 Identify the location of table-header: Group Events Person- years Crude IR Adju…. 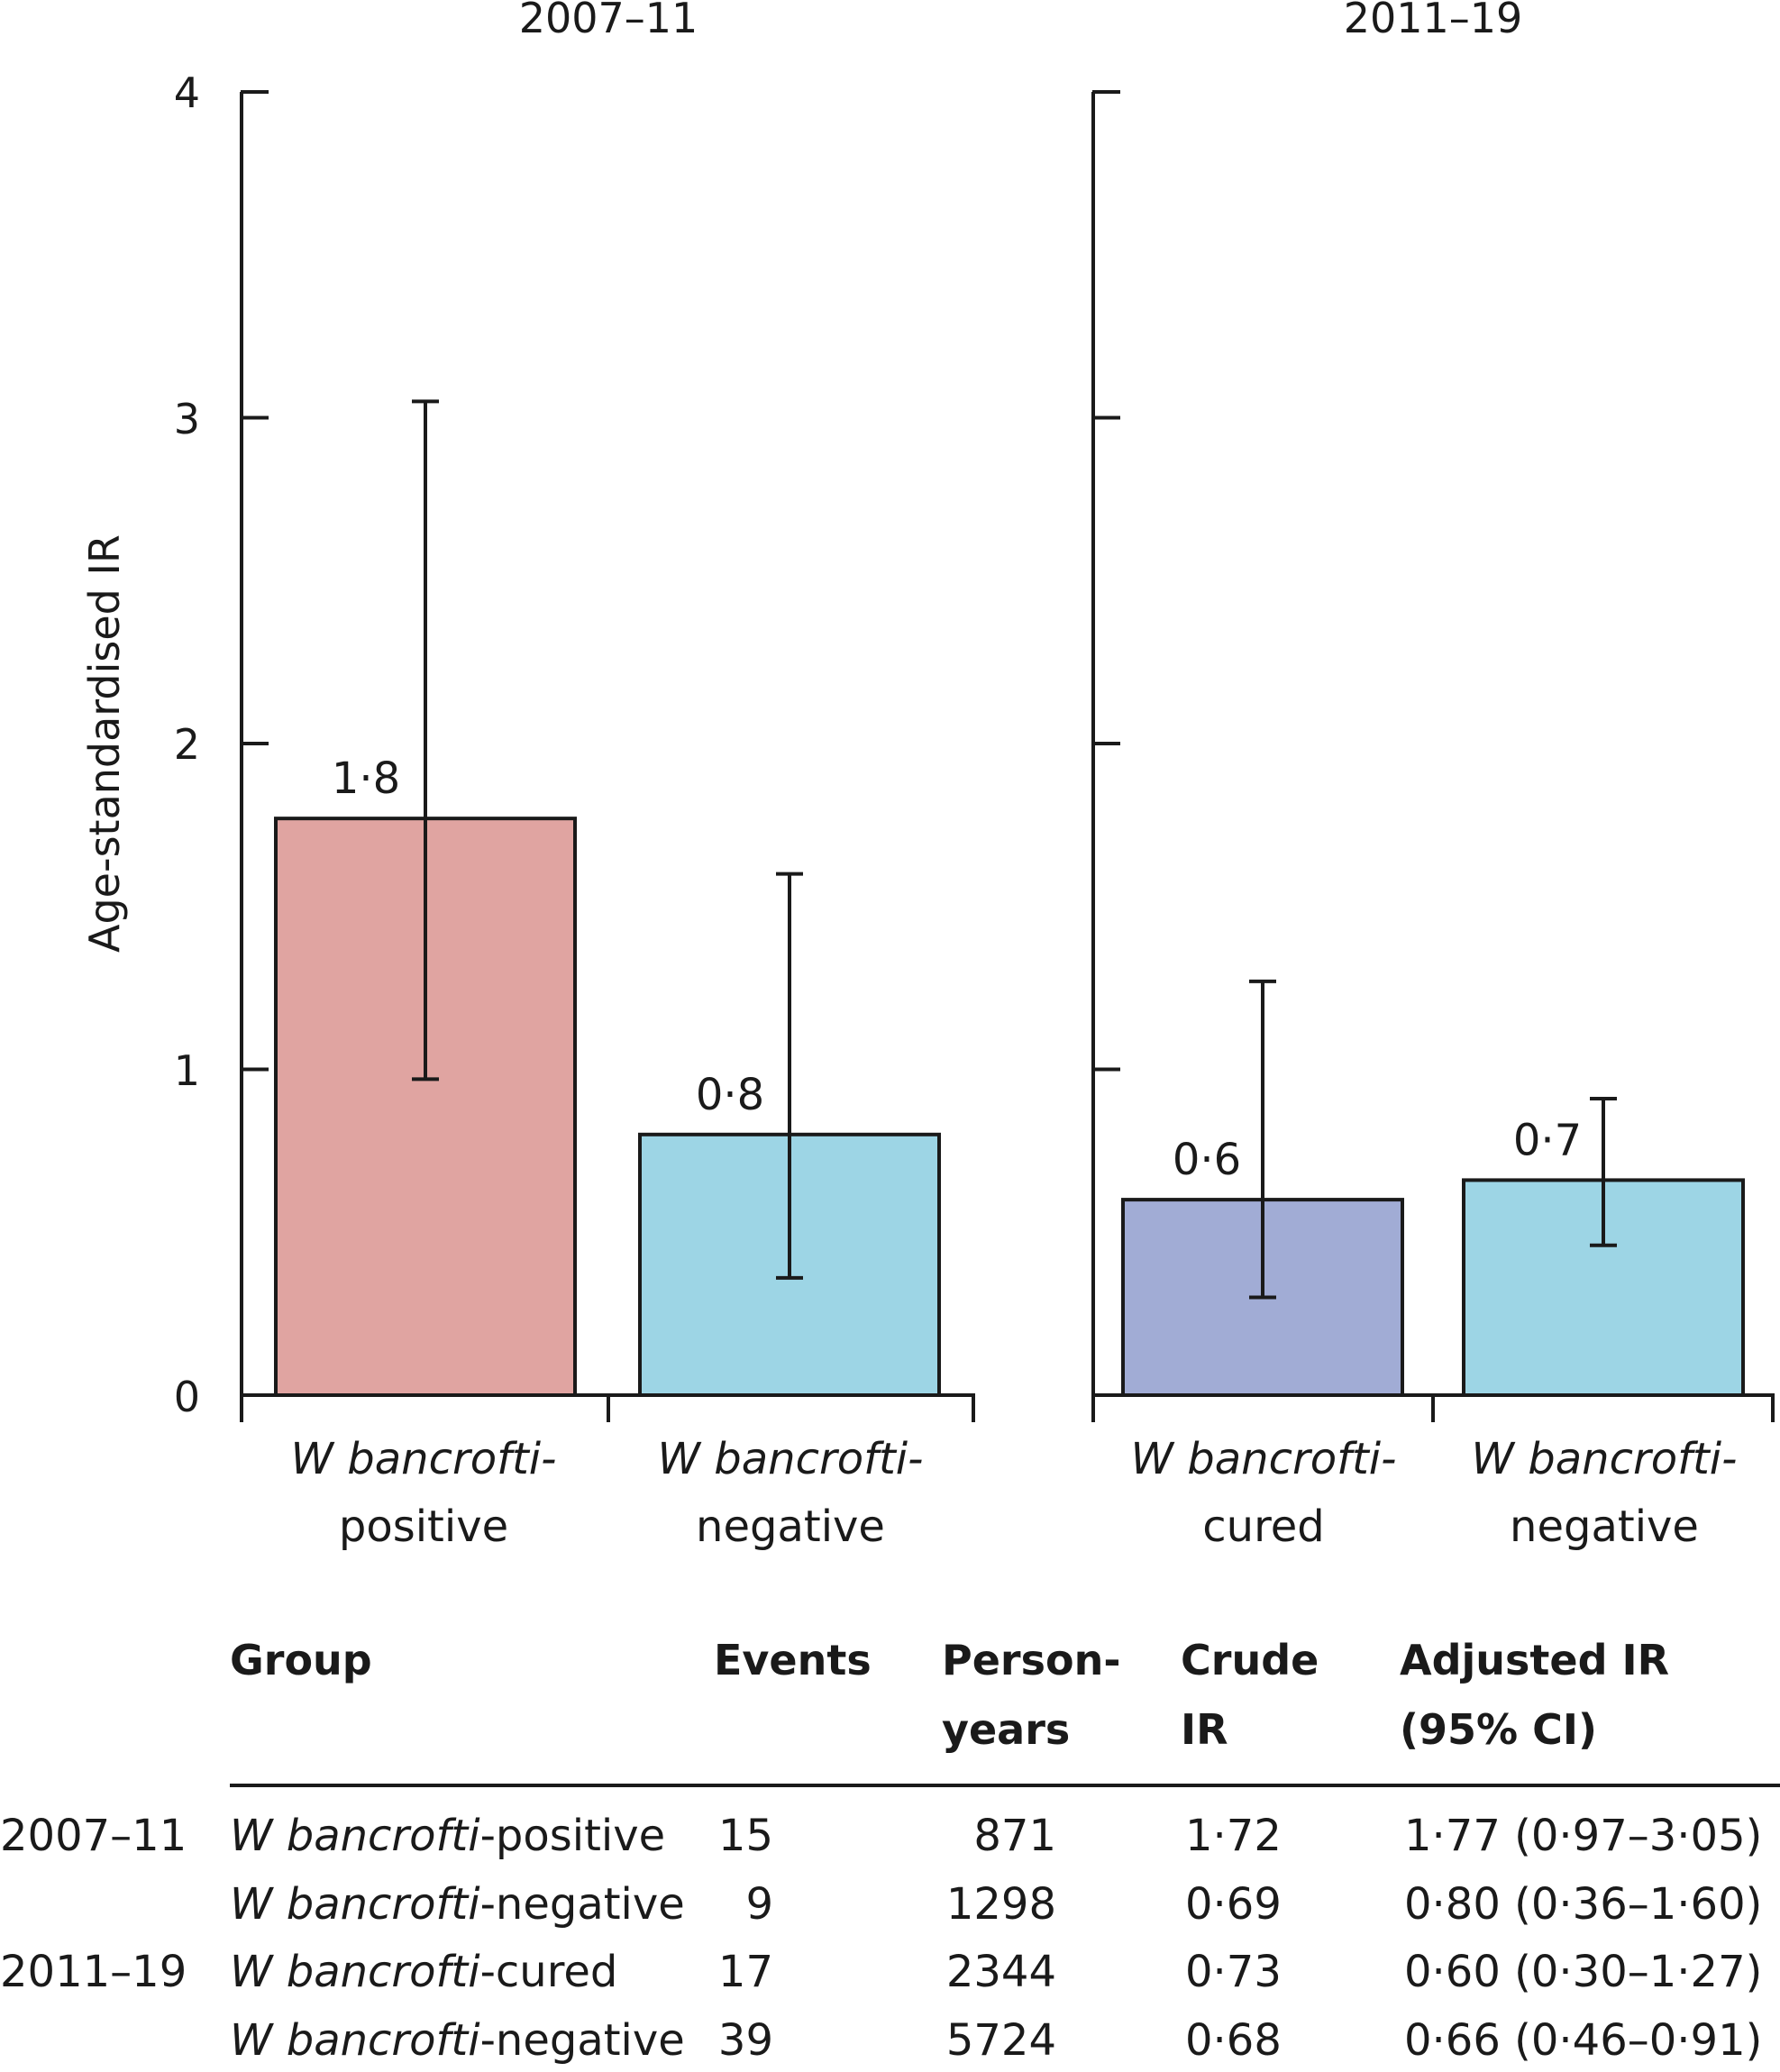
(949, 1695).